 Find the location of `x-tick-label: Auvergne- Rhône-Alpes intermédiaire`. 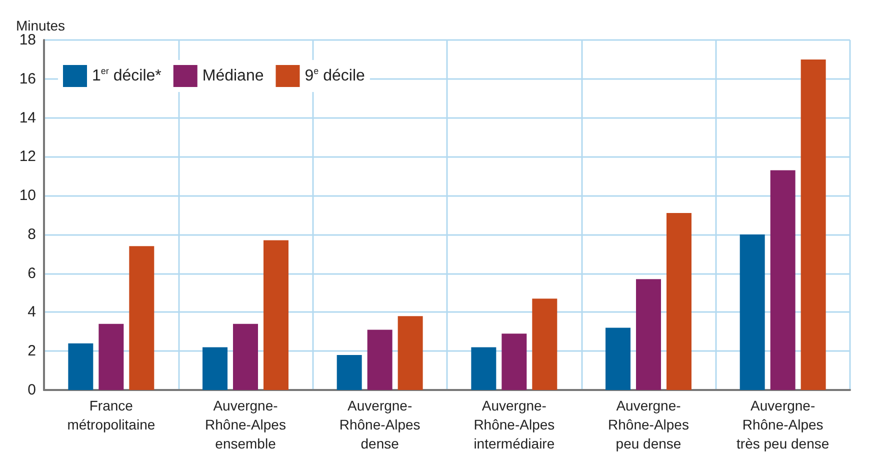

x-tick-label: Auvergne- Rhône-Alpes intermédiaire is located at coordinates (514, 425).